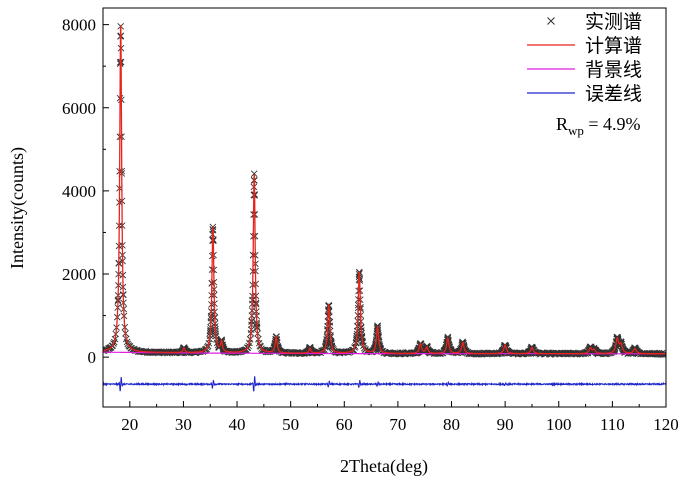 This screenshot has width=686, height=489. What do you see at coordinates (92, 357) in the screenshot?
I see `y-tick-label: 0` at bounding box center [92, 357].